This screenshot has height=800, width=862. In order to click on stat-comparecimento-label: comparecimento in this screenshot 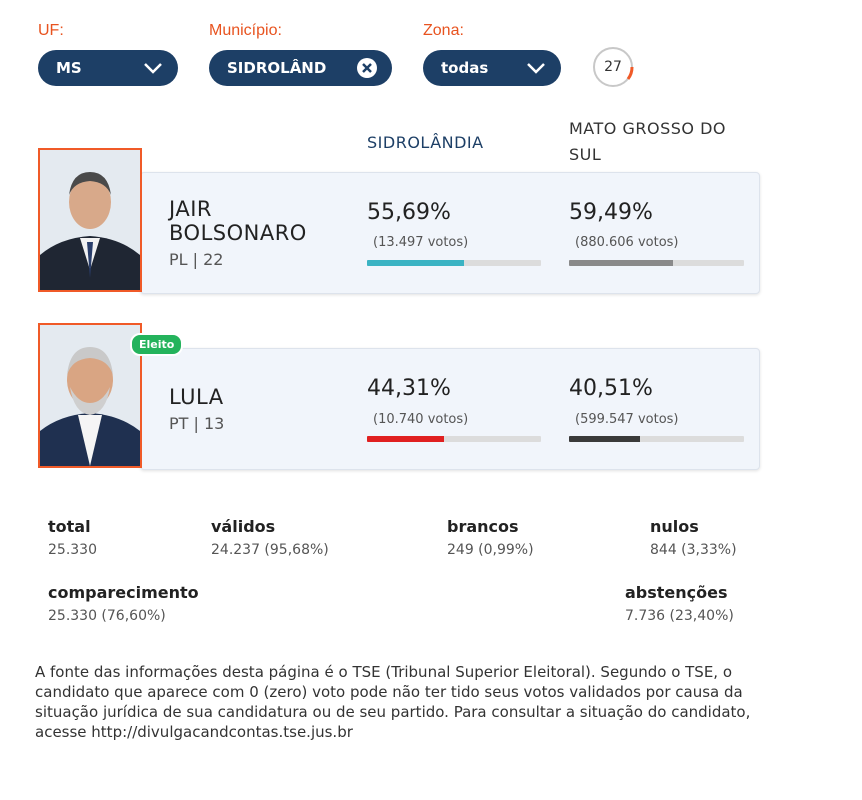, I will do `click(123, 592)`.